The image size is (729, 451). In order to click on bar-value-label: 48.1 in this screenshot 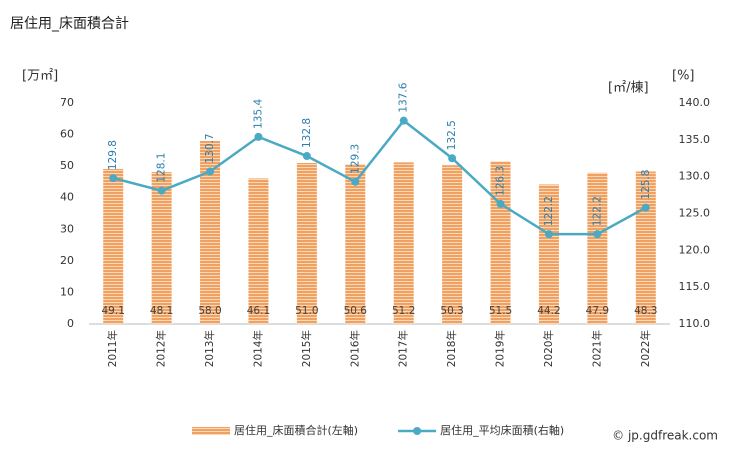, I will do `click(161, 311)`.